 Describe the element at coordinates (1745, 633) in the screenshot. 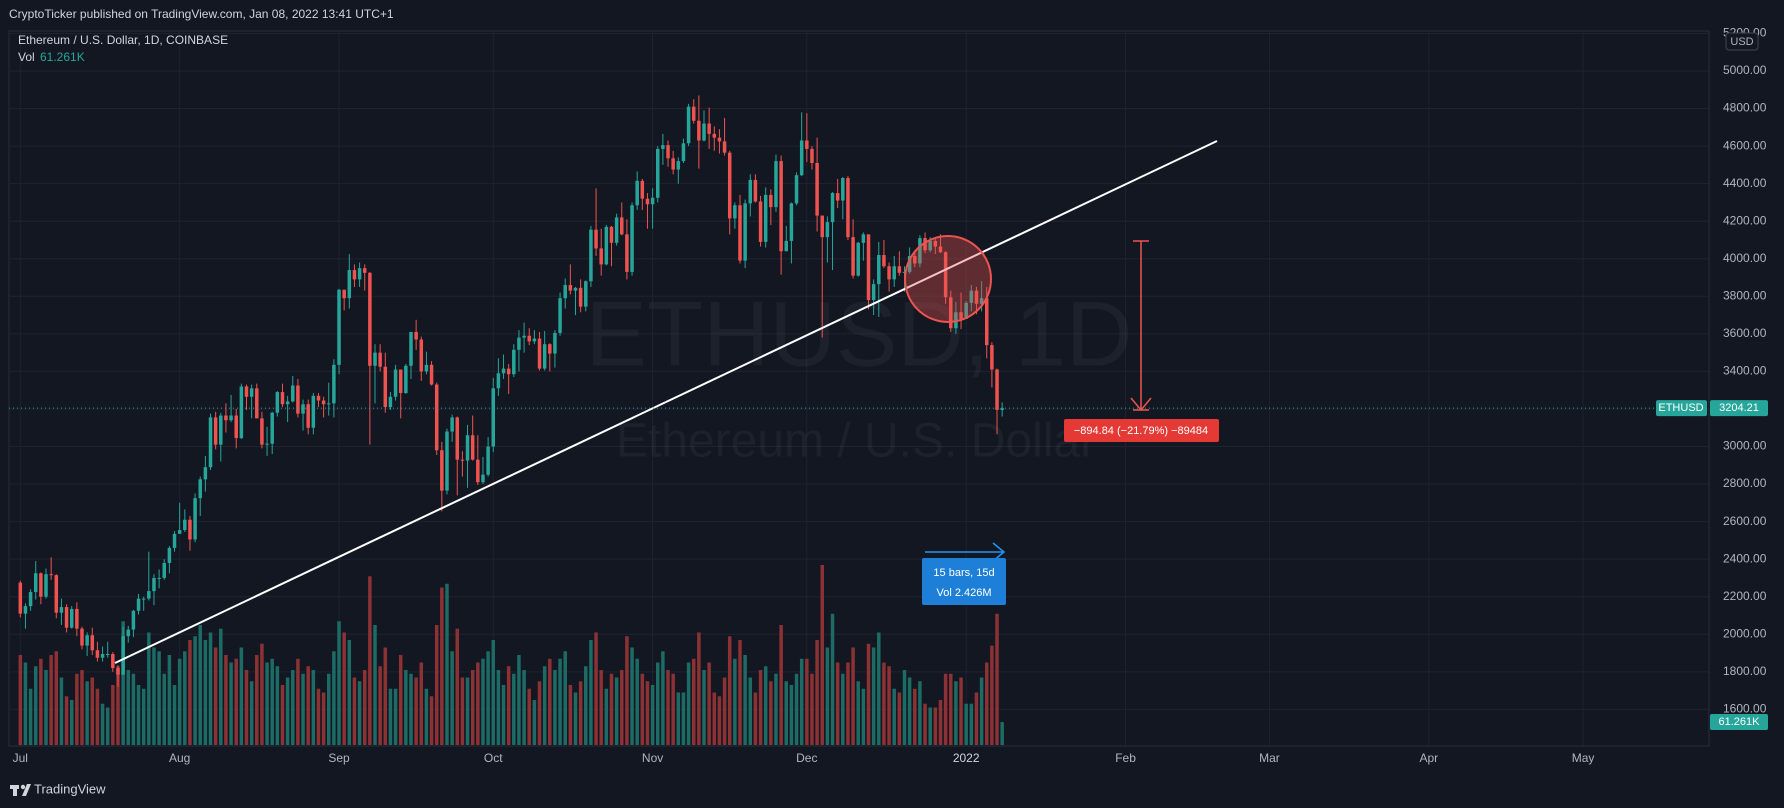

I see `y-tick-label: 2000.00` at that location.